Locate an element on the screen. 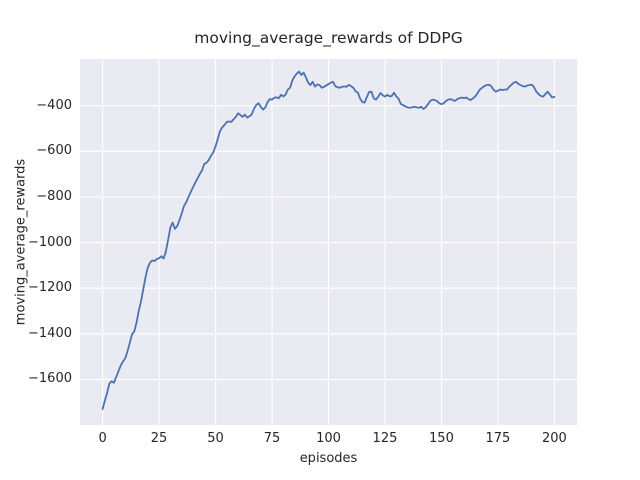 The width and height of the screenshot is (640, 480). chart-title: moving_average_rewards of DDPG is located at coordinates (328, 38).